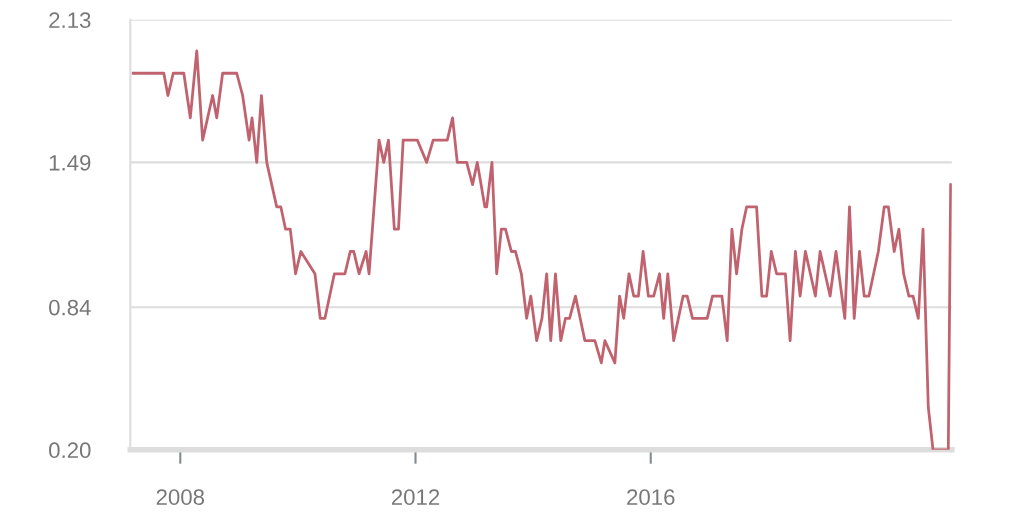 Image resolution: width=1018 pixels, height=520 pixels. What do you see at coordinates (415, 497) in the screenshot?
I see `x-tick-label: 2012` at bounding box center [415, 497].